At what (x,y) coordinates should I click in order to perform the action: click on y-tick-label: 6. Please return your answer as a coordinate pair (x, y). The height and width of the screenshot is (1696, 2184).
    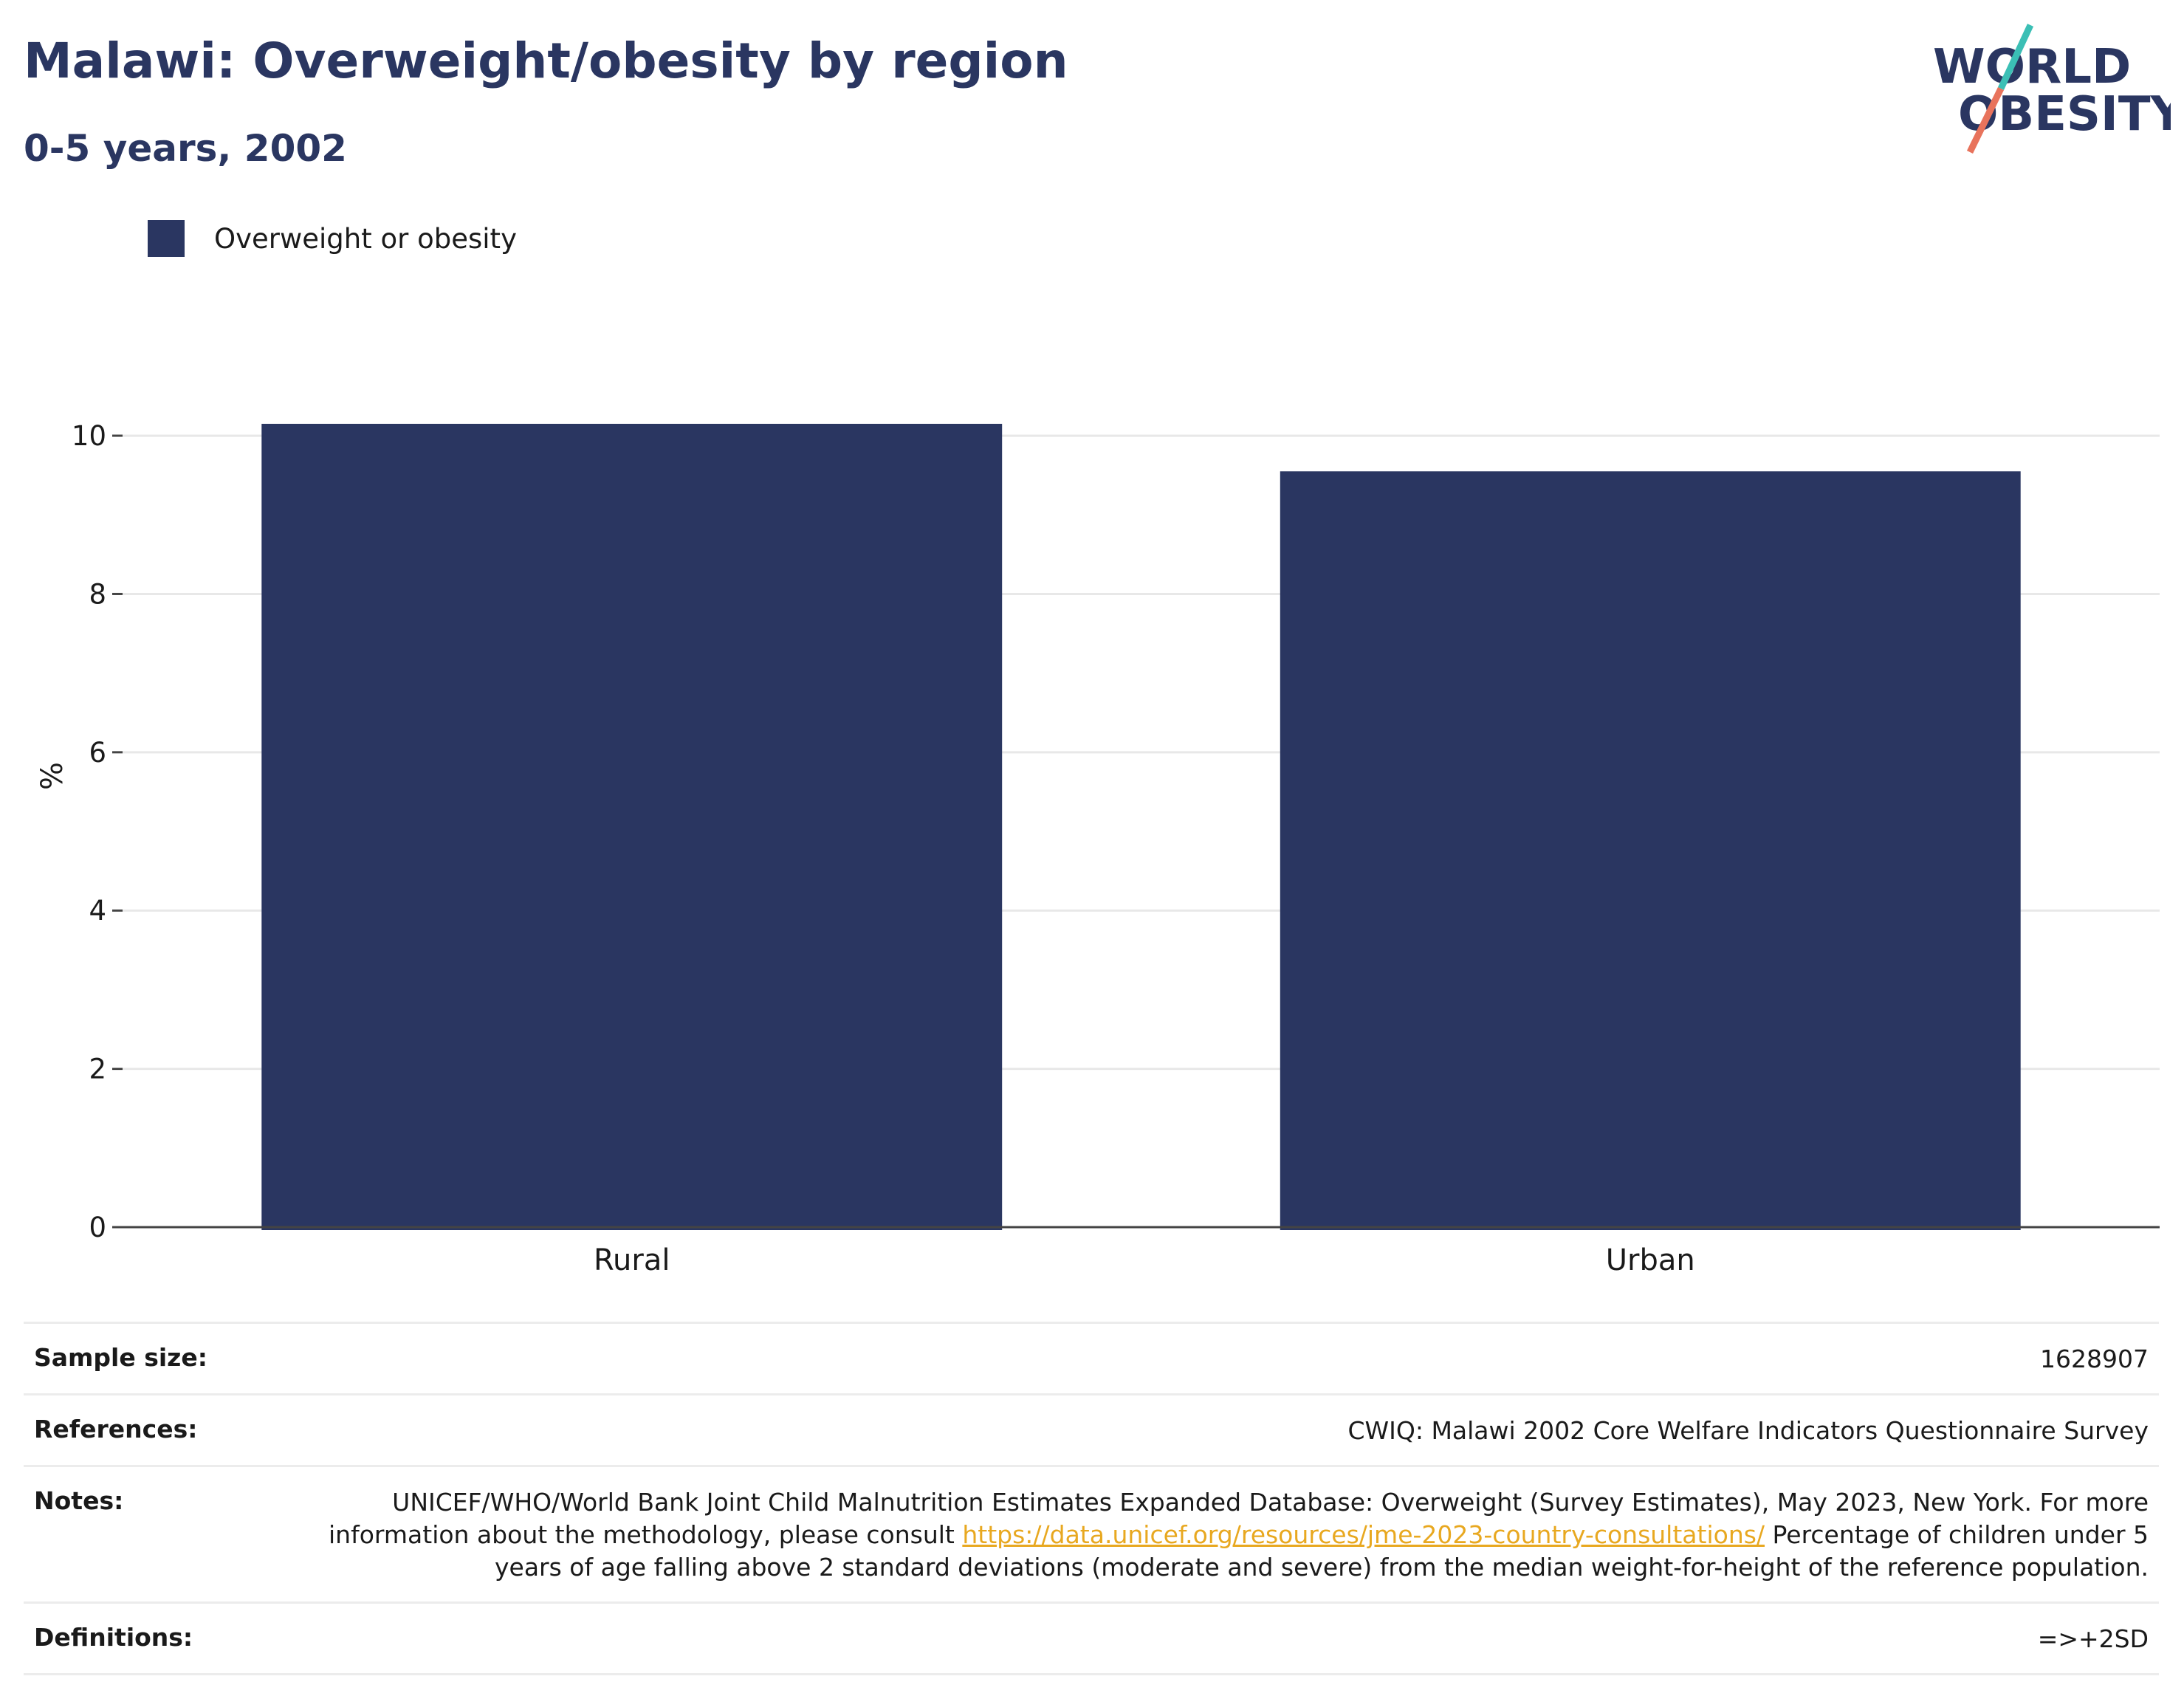
    Looking at the image, I should click on (98, 753).